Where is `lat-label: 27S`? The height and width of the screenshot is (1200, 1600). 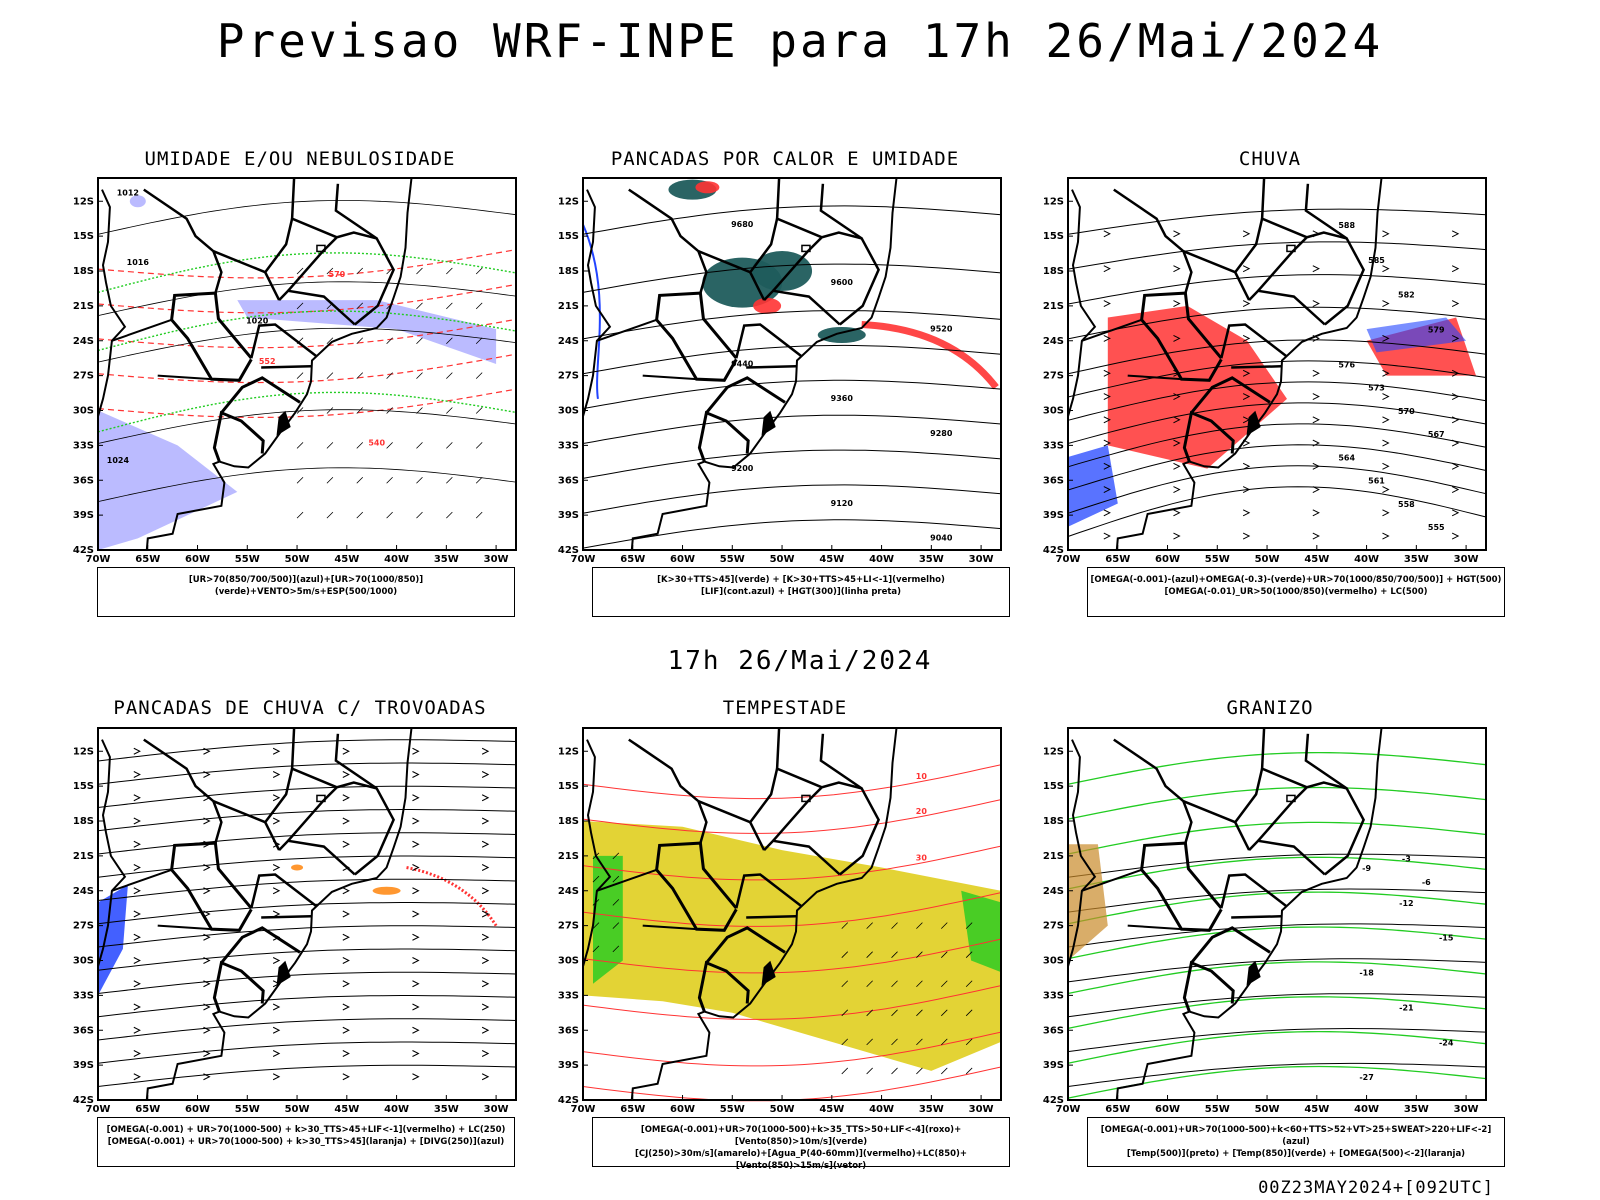
lat-label: 27S is located at coordinates (83, 376).